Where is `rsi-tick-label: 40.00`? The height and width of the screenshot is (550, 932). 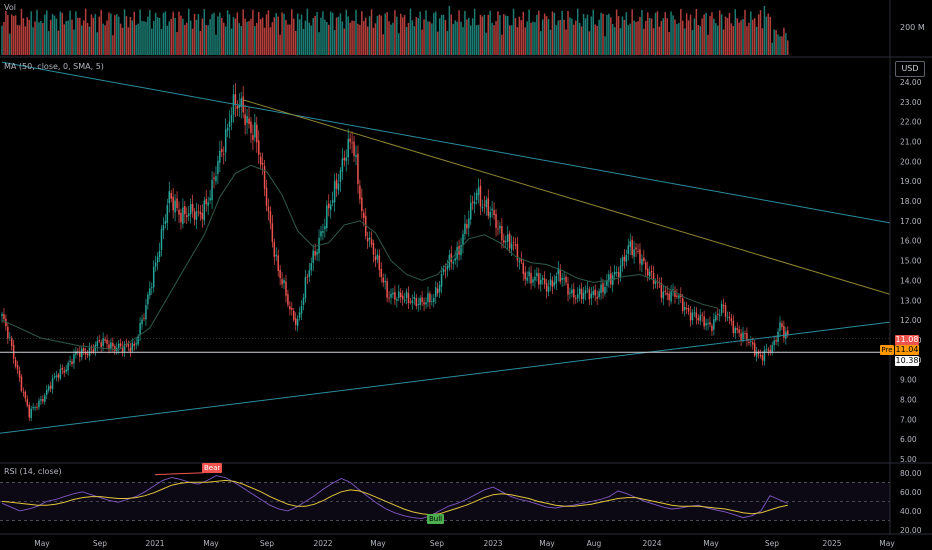
rsi-tick-label: 40.00 is located at coordinates (911, 511).